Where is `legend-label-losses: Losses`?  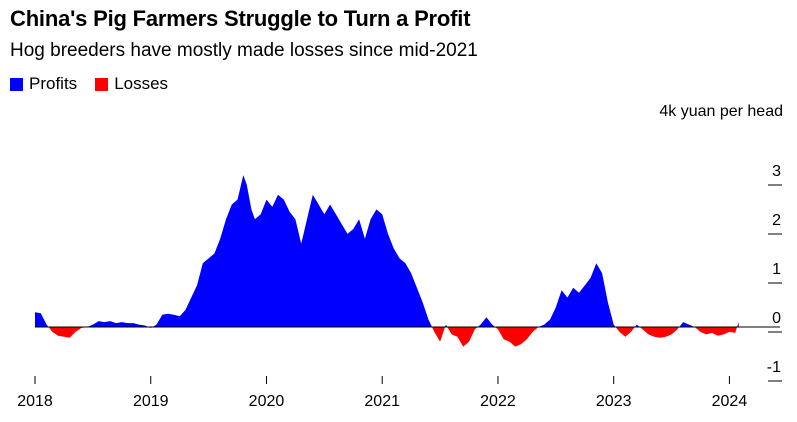 legend-label-losses: Losses is located at coordinates (141, 83).